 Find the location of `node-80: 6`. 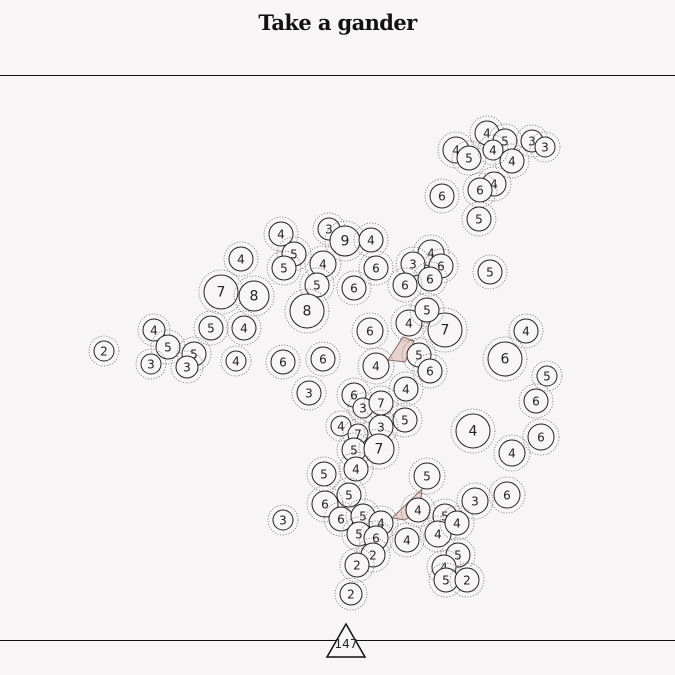

node-80: 6 is located at coordinates (507, 495).